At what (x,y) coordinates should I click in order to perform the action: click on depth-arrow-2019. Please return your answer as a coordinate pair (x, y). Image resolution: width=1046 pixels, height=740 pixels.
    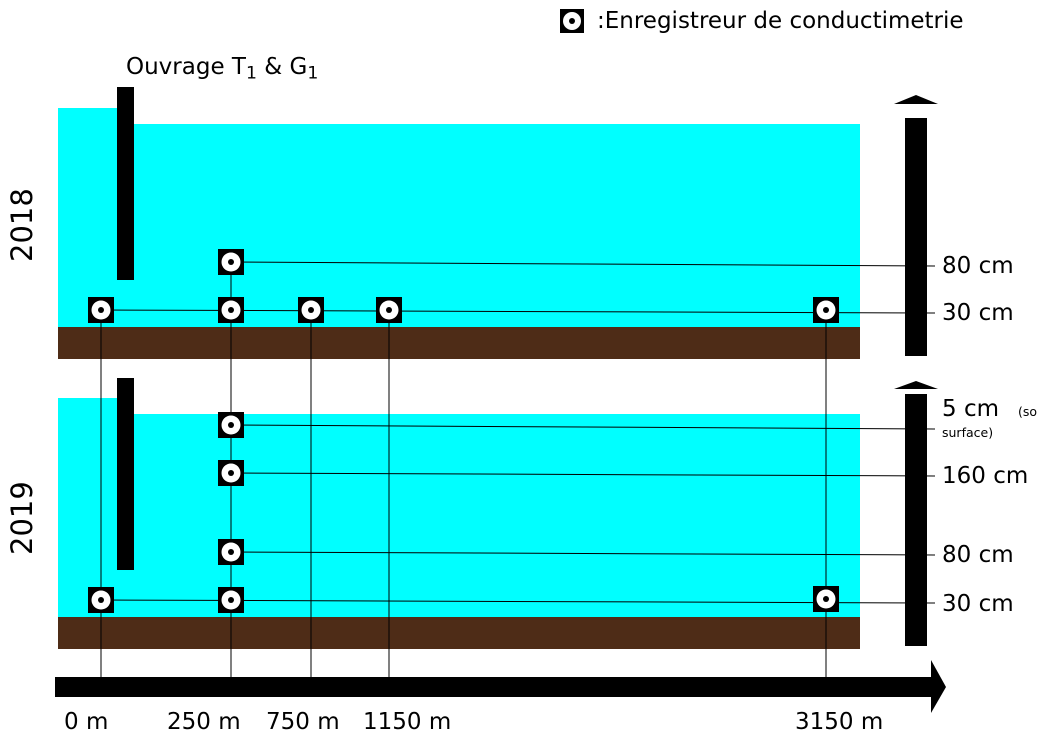
    Looking at the image, I should click on (916, 513).